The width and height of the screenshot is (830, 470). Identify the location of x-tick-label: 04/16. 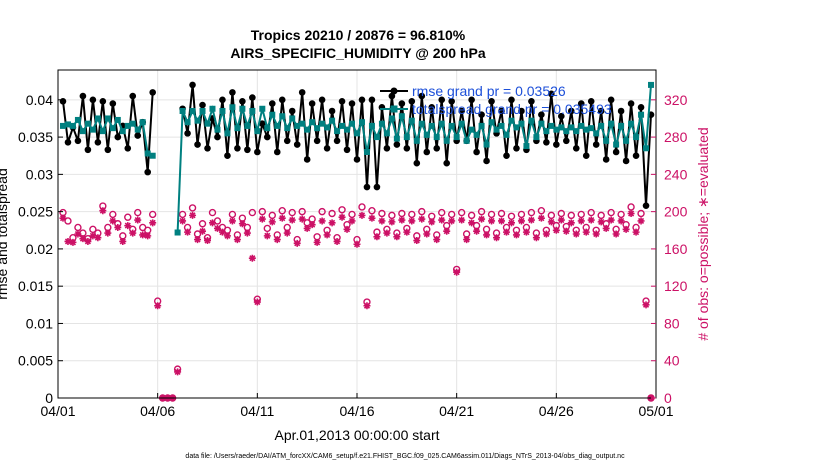
(356, 411).